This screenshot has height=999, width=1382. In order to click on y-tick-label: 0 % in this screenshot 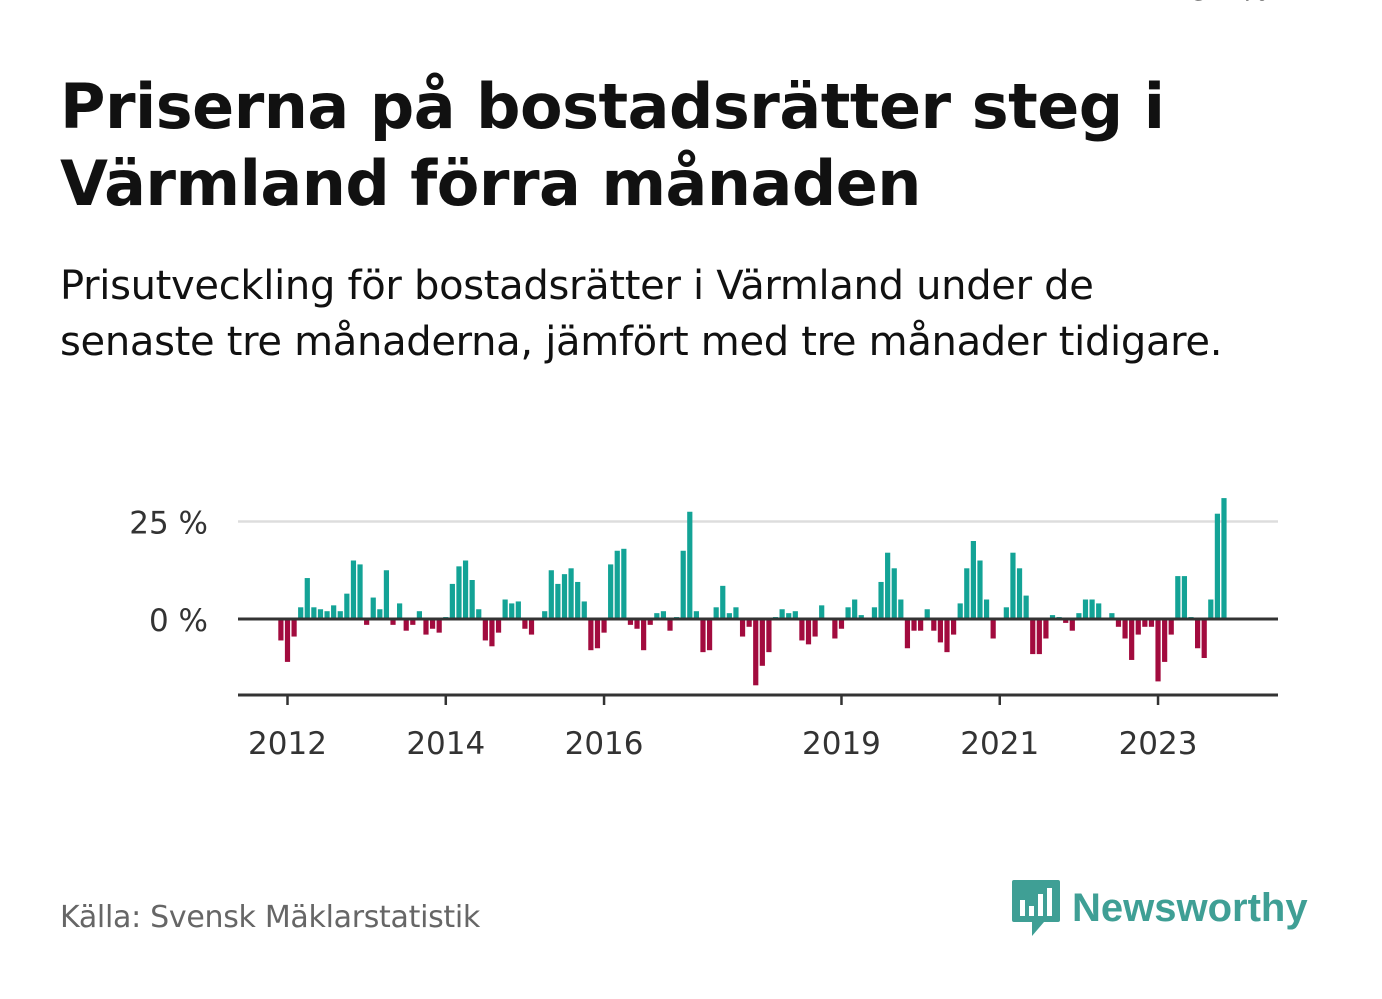, I will do `click(178, 621)`.